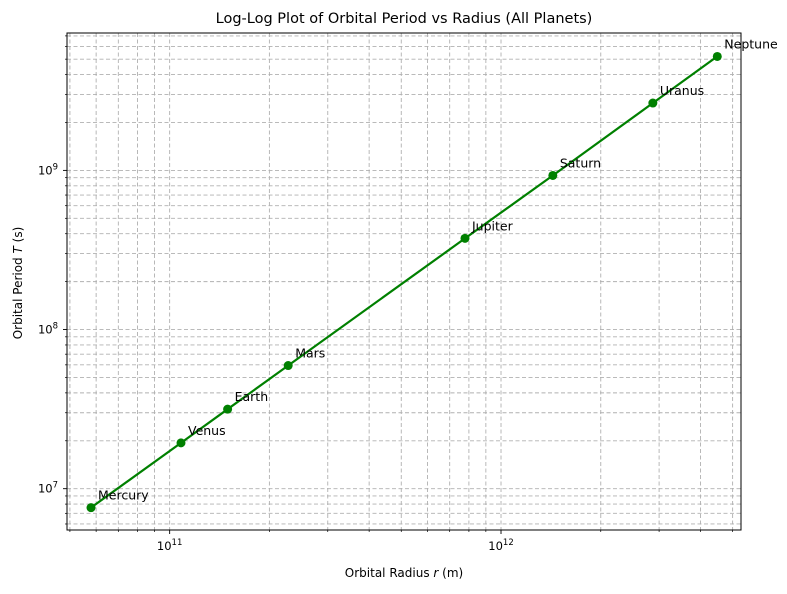  Describe the element at coordinates (169, 545) in the screenshot. I see `x-tick-label: 1011` at that location.